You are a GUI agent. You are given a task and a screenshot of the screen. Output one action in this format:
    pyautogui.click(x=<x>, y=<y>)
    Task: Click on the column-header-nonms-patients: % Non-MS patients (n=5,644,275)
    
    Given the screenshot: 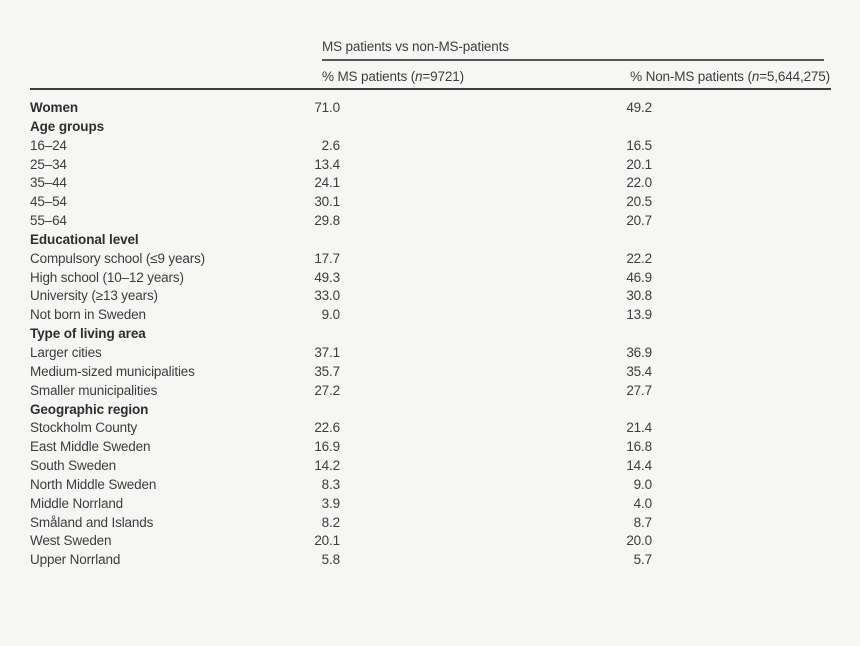 What is the action you would take?
    pyautogui.click(x=730, y=77)
    